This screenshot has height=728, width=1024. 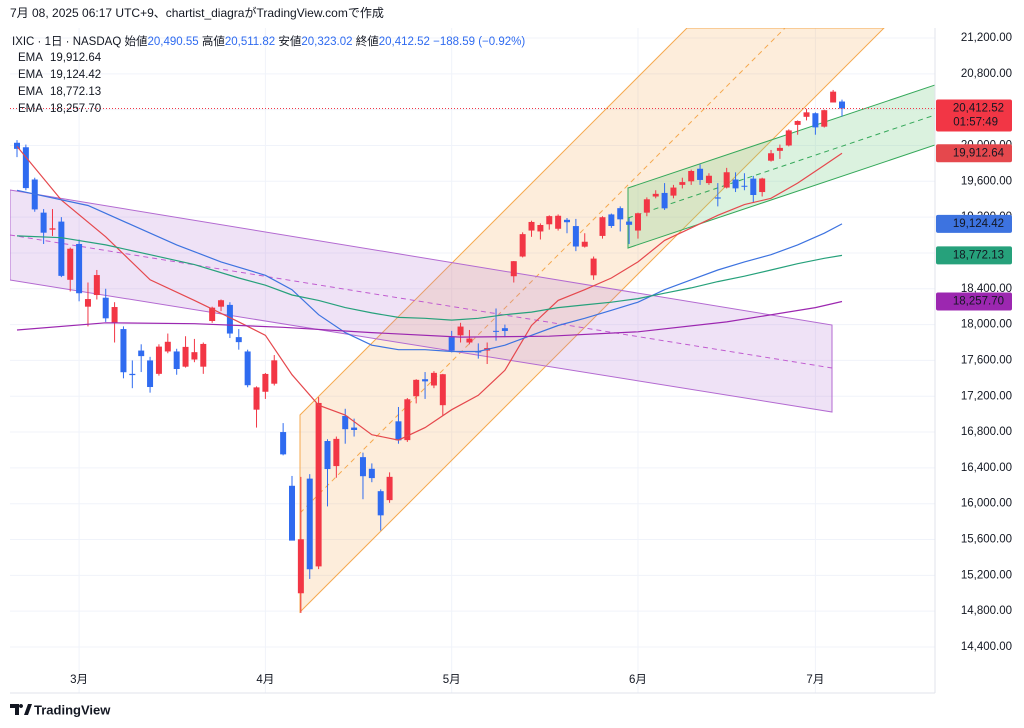 I want to click on y-tick-label: 17,200.00, so click(x=986, y=396).